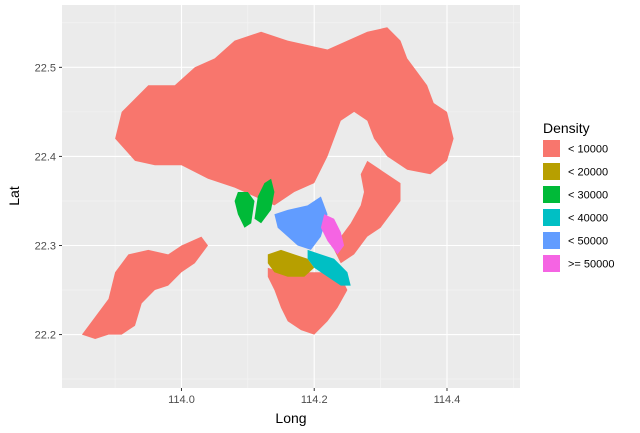 This screenshot has width=640, height=433. Describe the element at coordinates (447, 400) in the screenshot. I see `x-tick-label: 114.4` at that location.